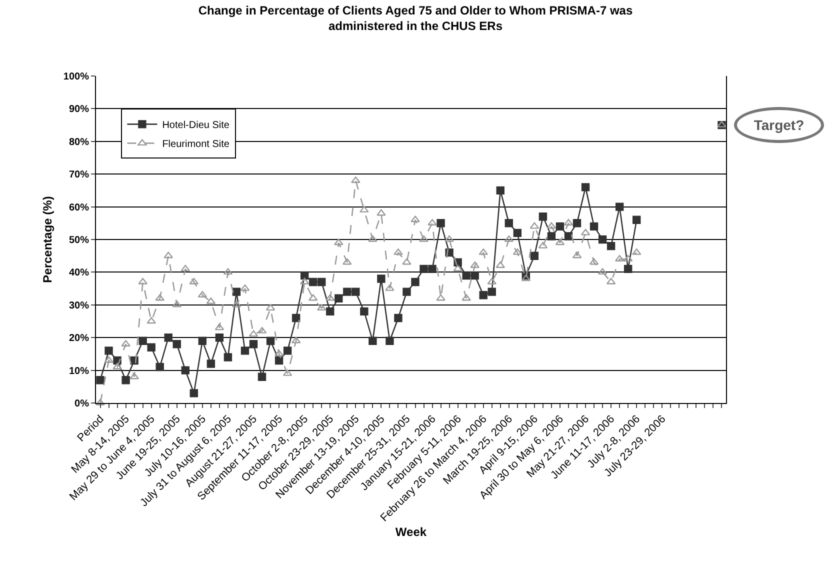 The width and height of the screenshot is (831, 584). Describe the element at coordinates (79, 240) in the screenshot. I see `y-tick-label: 50%` at that location.